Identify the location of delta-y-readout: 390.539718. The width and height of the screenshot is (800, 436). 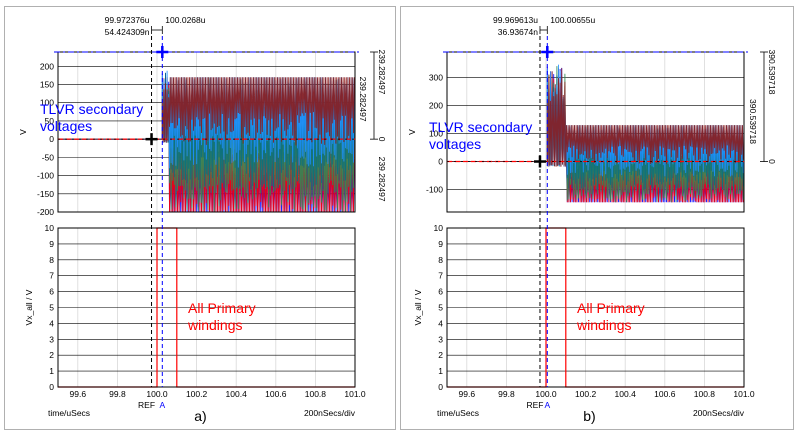
(753, 121).